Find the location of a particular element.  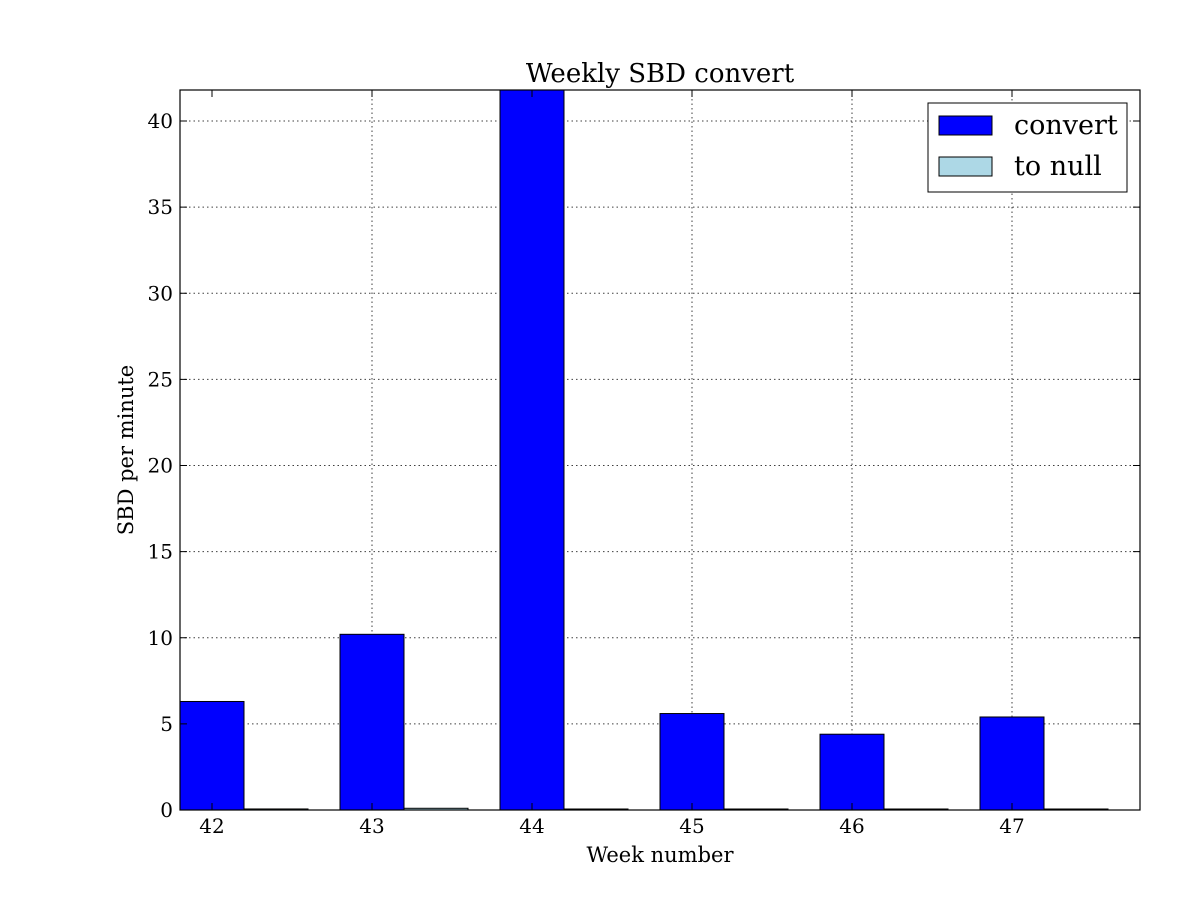

y-tick-label: 0 is located at coordinates (166, 810).